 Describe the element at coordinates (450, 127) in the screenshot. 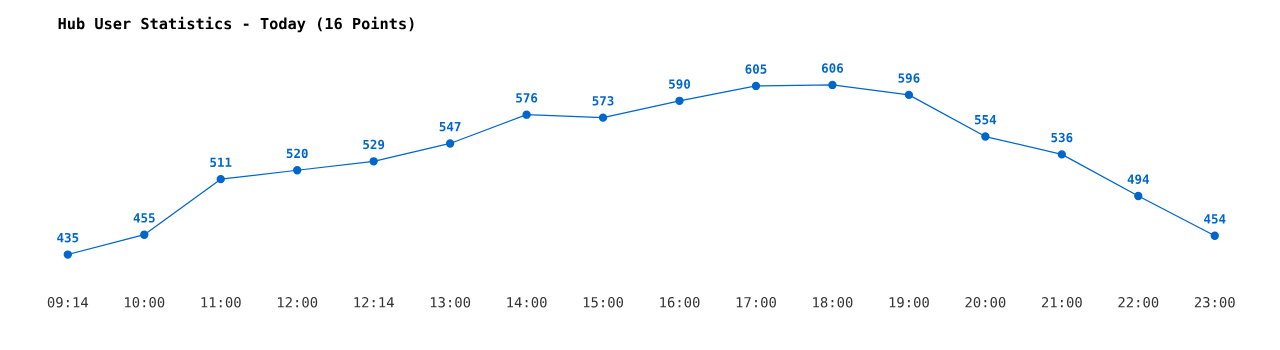

I see `data-label: 547` at that location.